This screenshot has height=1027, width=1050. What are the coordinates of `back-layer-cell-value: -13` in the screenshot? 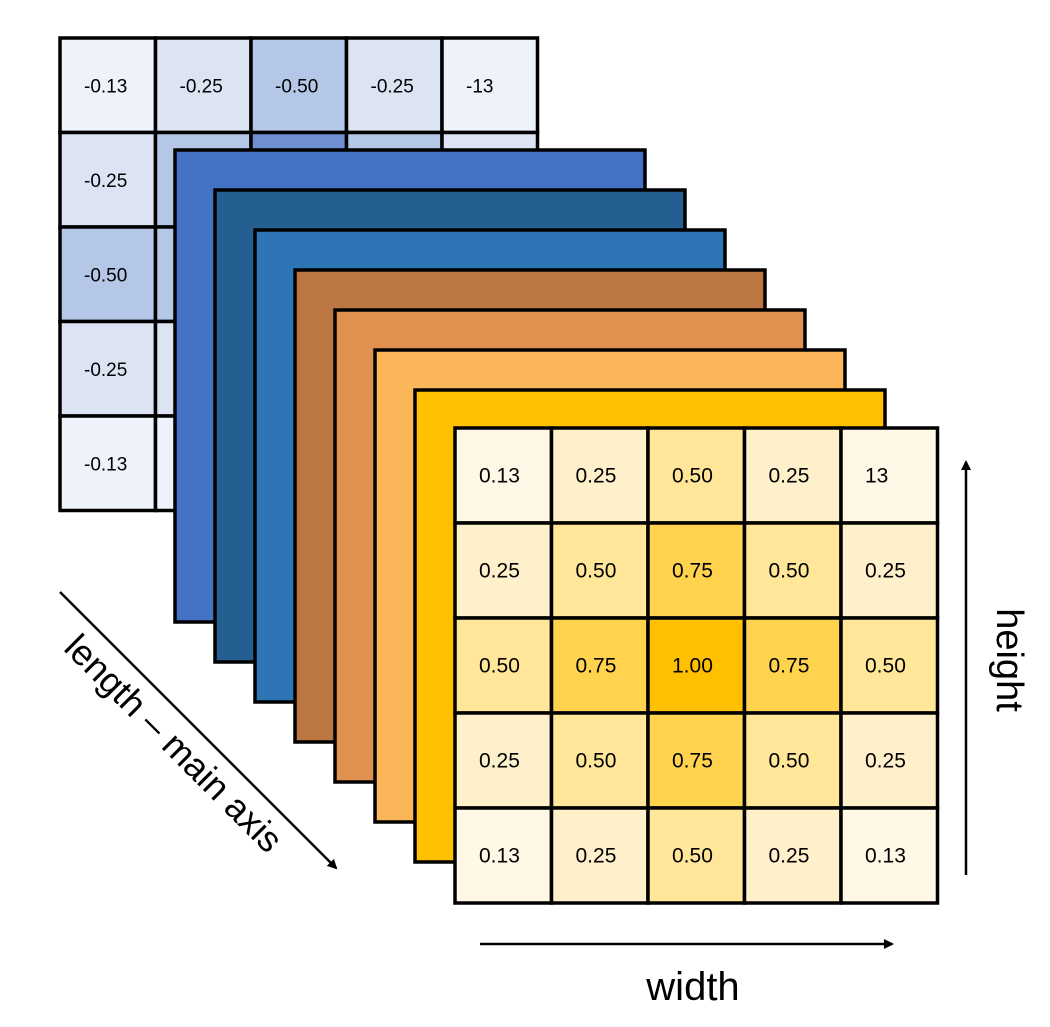 It's located at (479, 86).